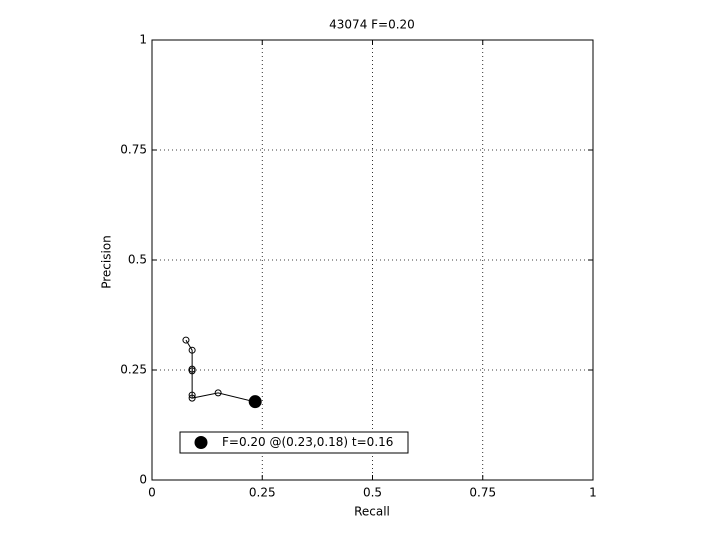  What do you see at coordinates (262, 493) in the screenshot?
I see `x-tick-label: 0.25` at bounding box center [262, 493].